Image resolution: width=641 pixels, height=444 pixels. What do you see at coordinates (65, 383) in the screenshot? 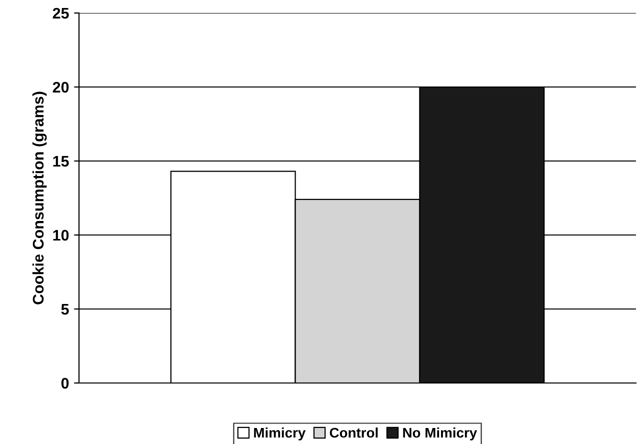
I see `y-tick-label: 0` at bounding box center [65, 383].